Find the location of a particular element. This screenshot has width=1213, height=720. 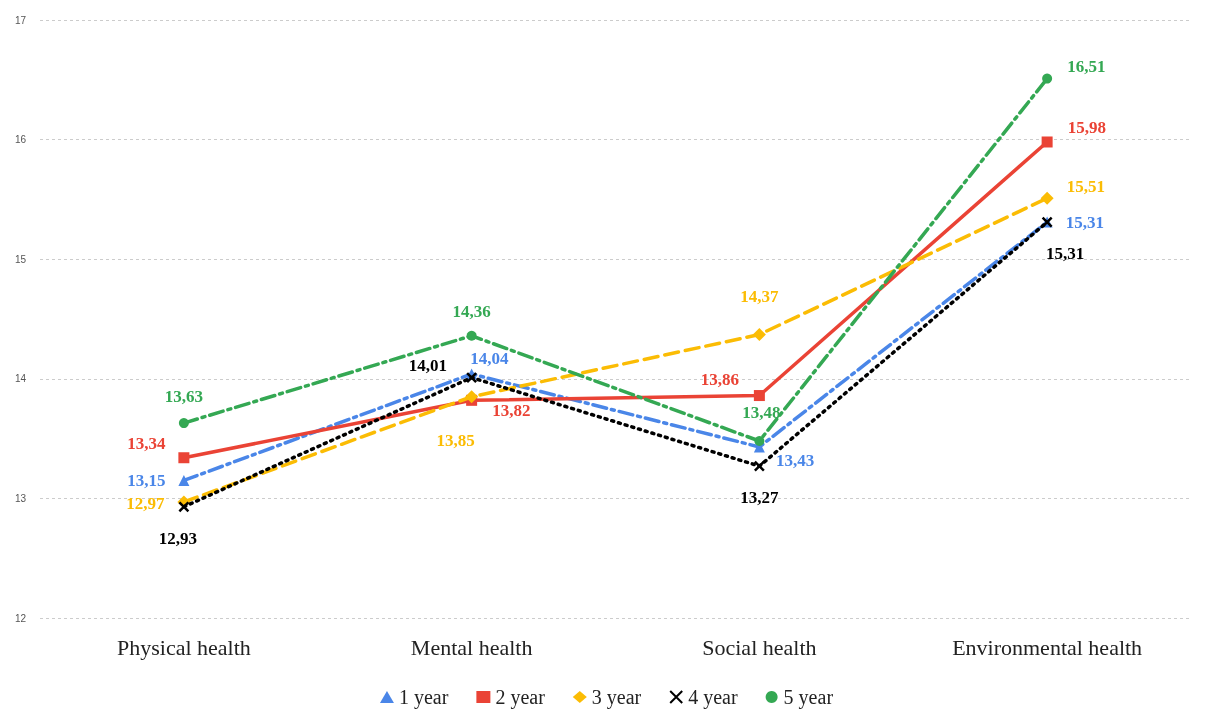

data-label: 13,85 is located at coordinates (455, 441).